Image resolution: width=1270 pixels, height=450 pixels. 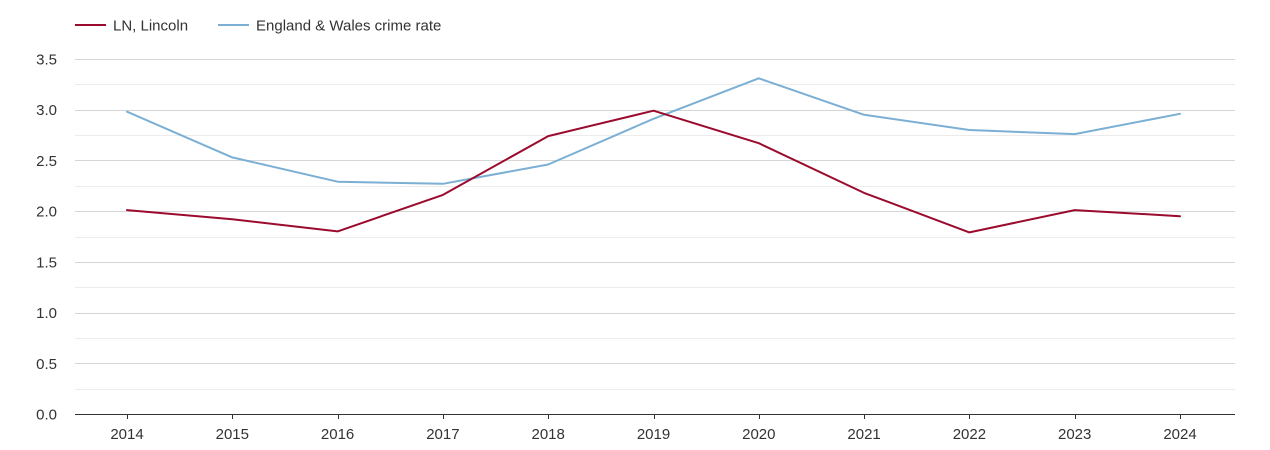 I want to click on x-tick-label: 2015, so click(x=232, y=434).